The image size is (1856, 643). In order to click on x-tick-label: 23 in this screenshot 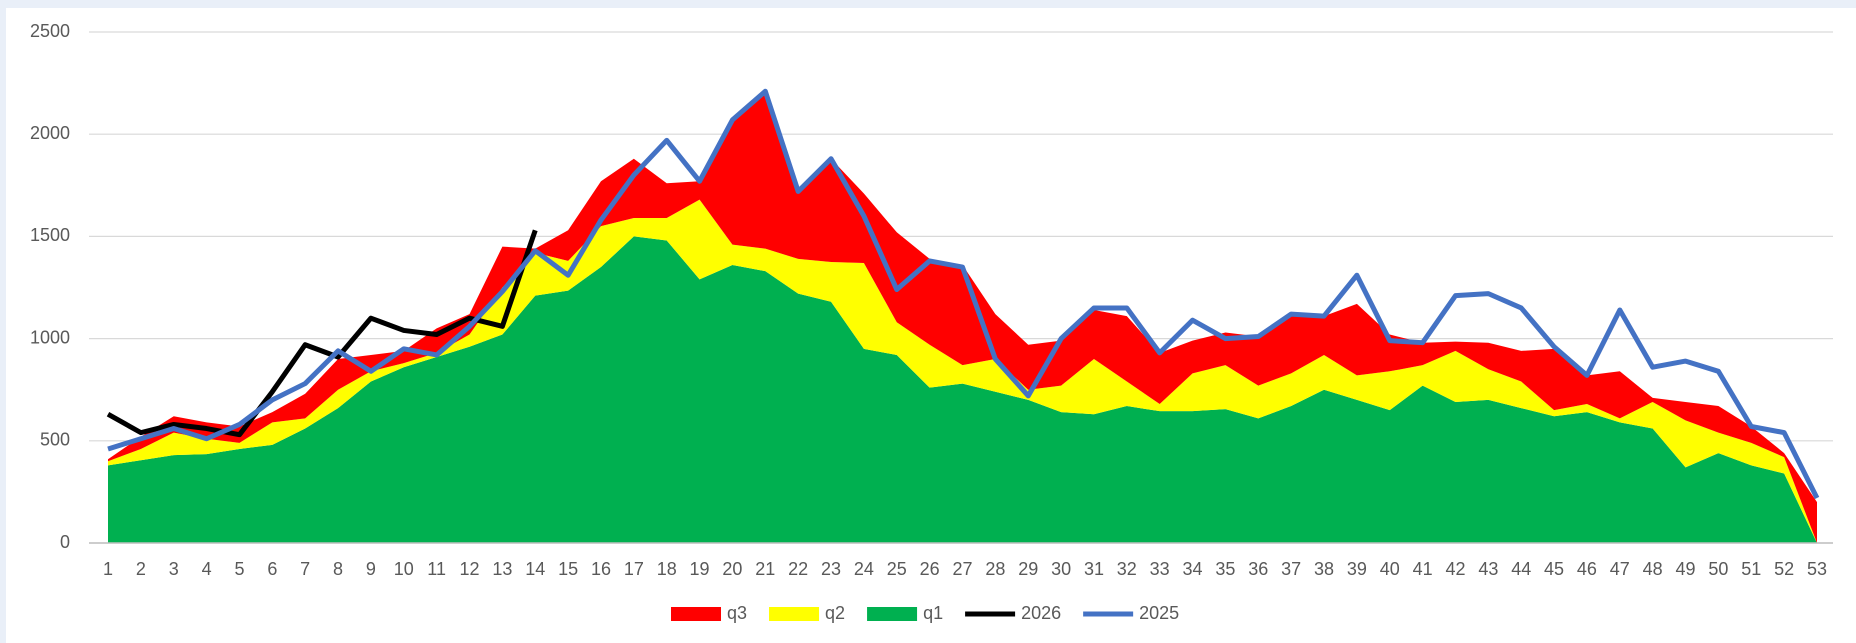, I will do `click(831, 569)`.